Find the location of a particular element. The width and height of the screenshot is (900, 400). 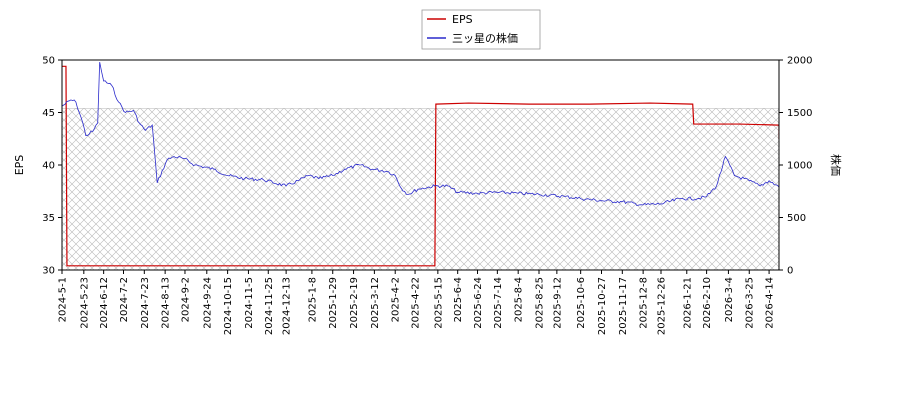

x-tick-label: 2024-5-1 is located at coordinates (63, 299).